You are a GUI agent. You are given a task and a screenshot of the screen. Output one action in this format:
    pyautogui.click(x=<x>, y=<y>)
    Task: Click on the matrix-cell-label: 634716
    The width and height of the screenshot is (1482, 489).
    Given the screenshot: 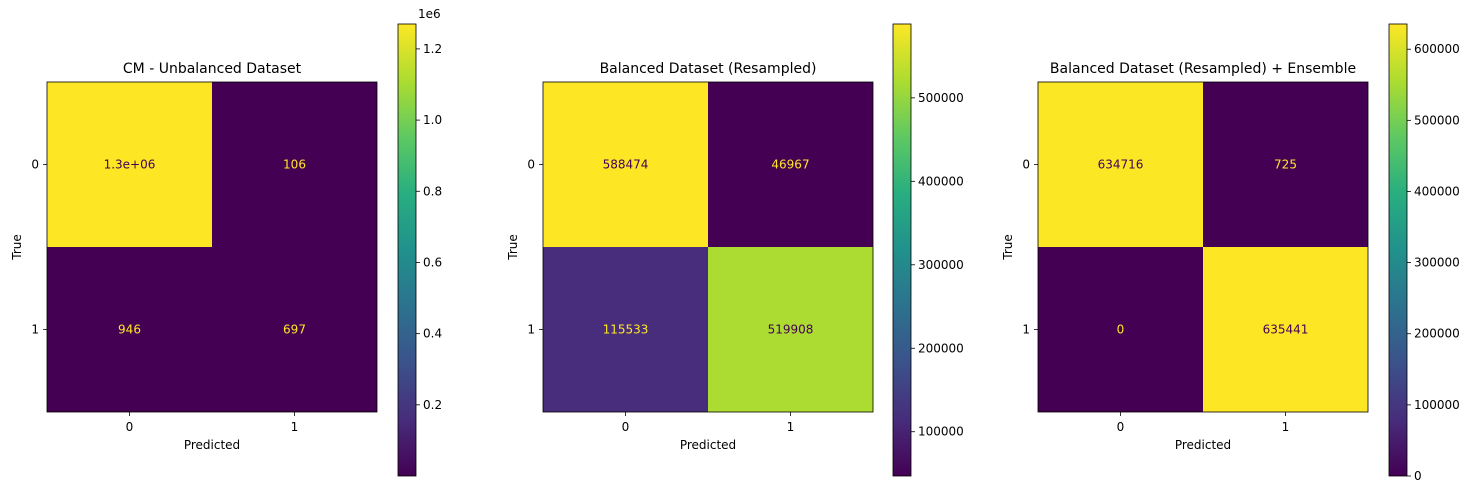 What is the action you would take?
    pyautogui.click(x=1121, y=165)
    